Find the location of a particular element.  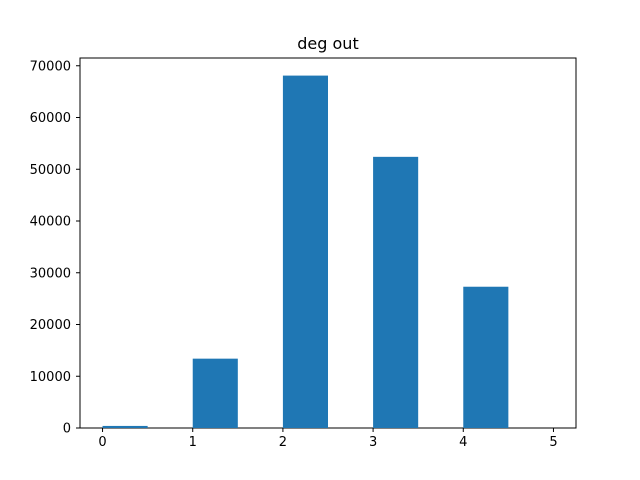

y-tick-label: 20000 is located at coordinates (50, 325).